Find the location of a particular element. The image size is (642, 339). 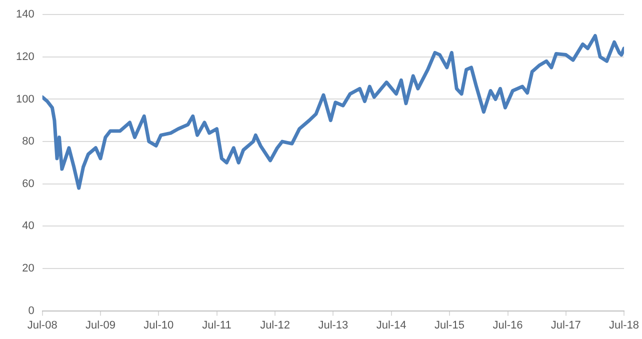

y-tick-label: 140 is located at coordinates (25, 14).